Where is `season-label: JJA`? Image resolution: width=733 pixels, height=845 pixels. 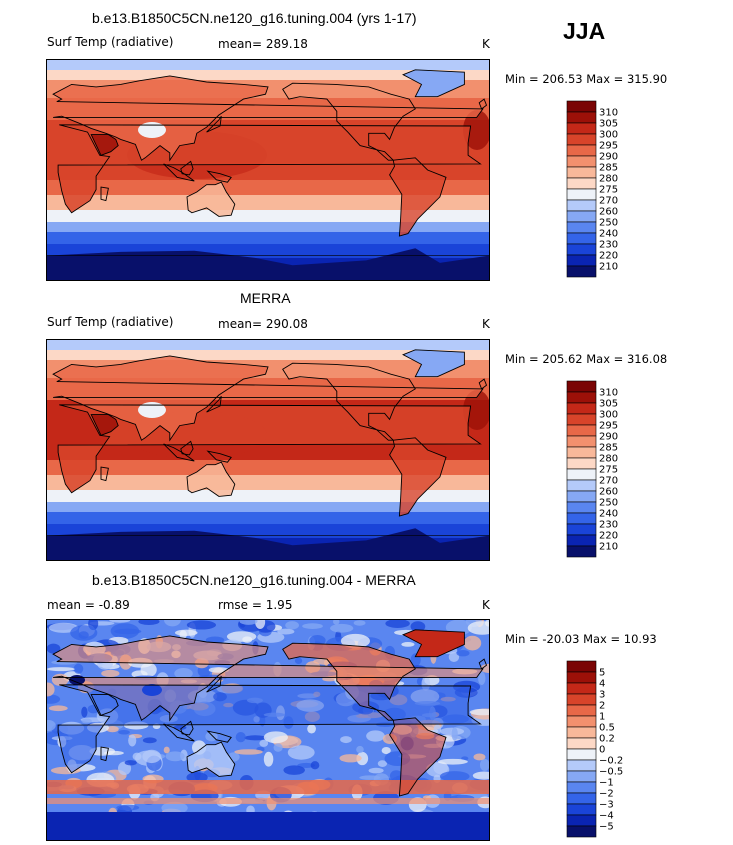
season-label: JJA is located at coordinates (584, 31).